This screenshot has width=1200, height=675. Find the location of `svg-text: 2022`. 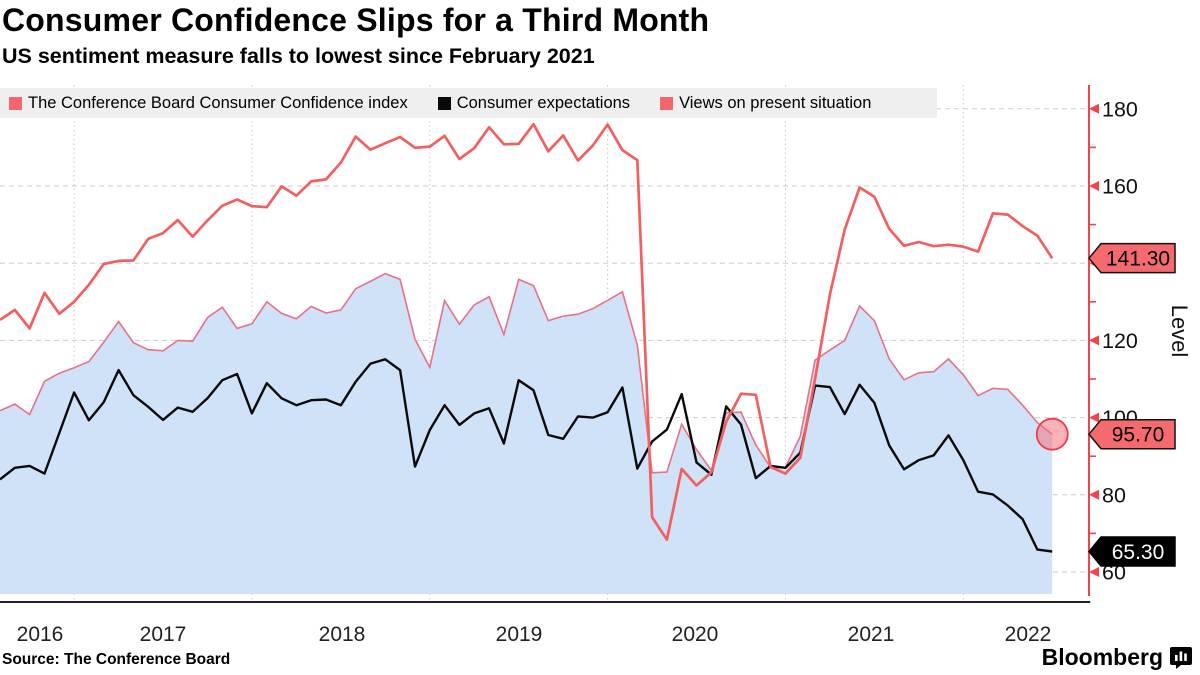

svg-text: 2022 is located at coordinates (1028, 634).